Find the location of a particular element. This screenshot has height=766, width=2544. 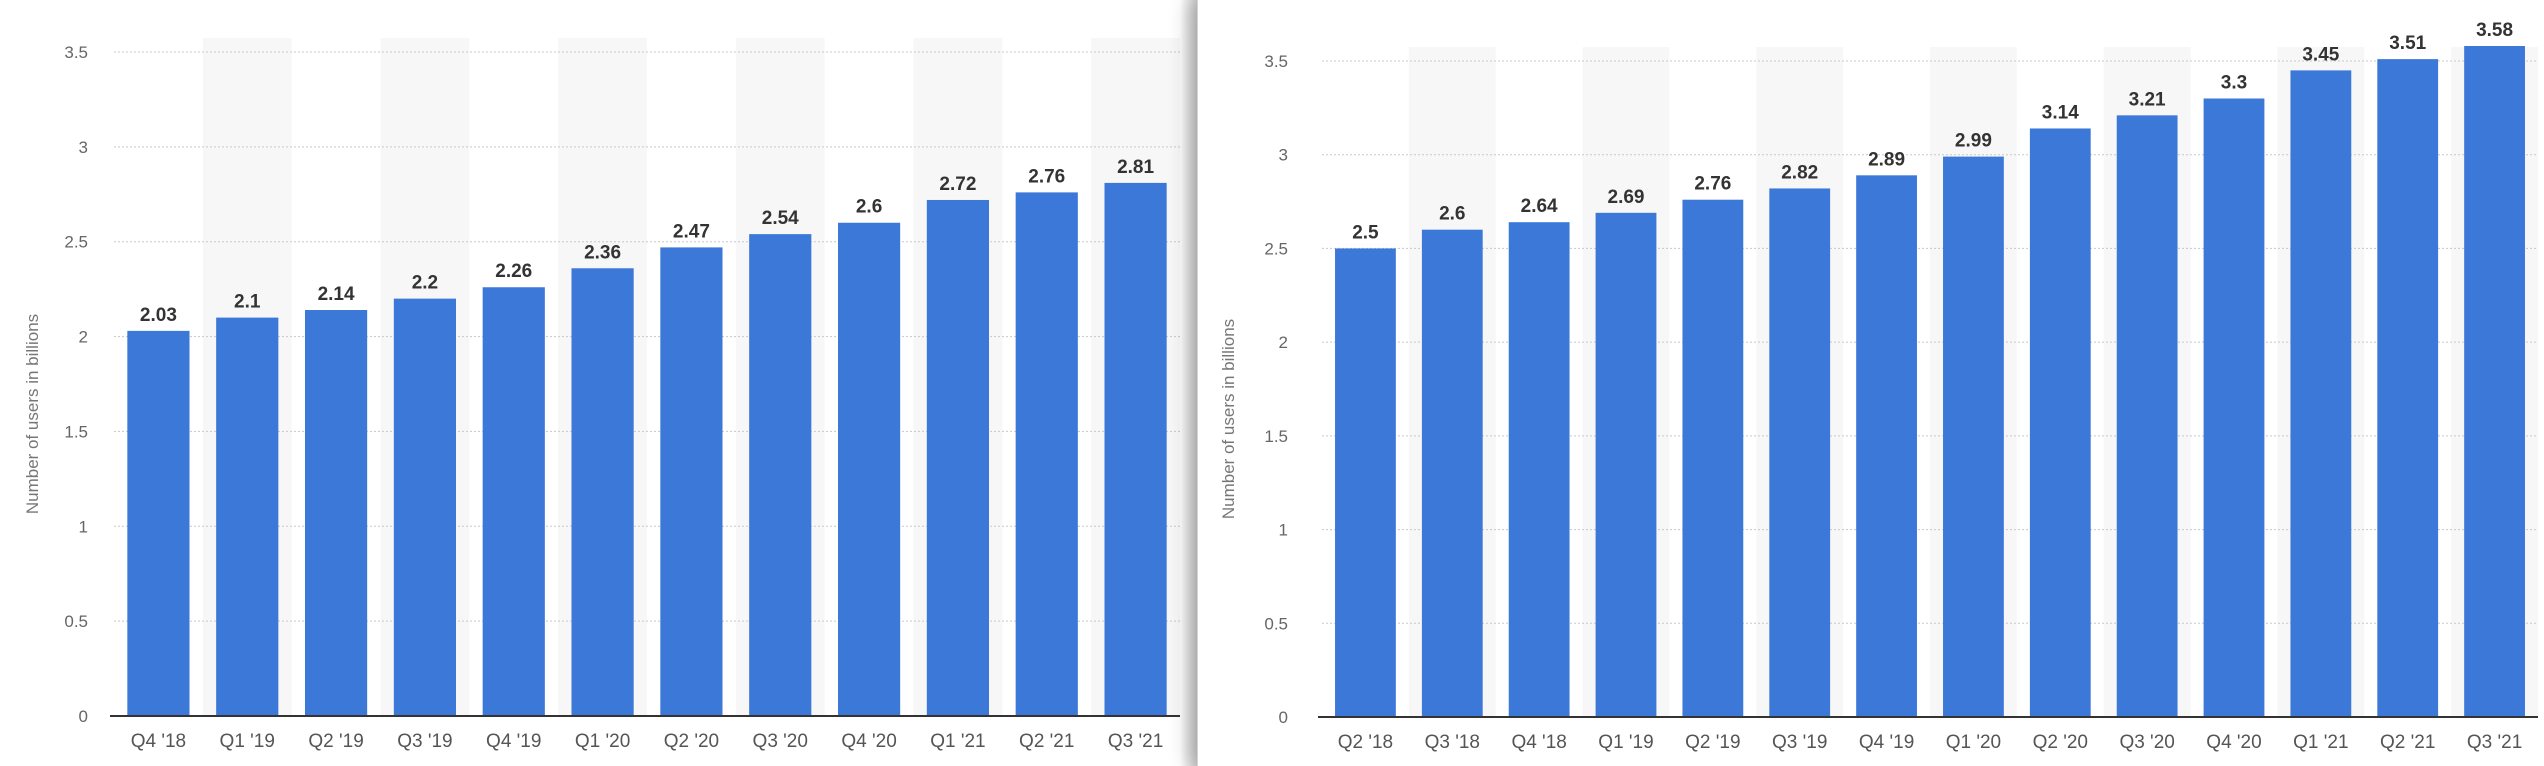

left-y-tick-label: 1 is located at coordinates (83, 526).